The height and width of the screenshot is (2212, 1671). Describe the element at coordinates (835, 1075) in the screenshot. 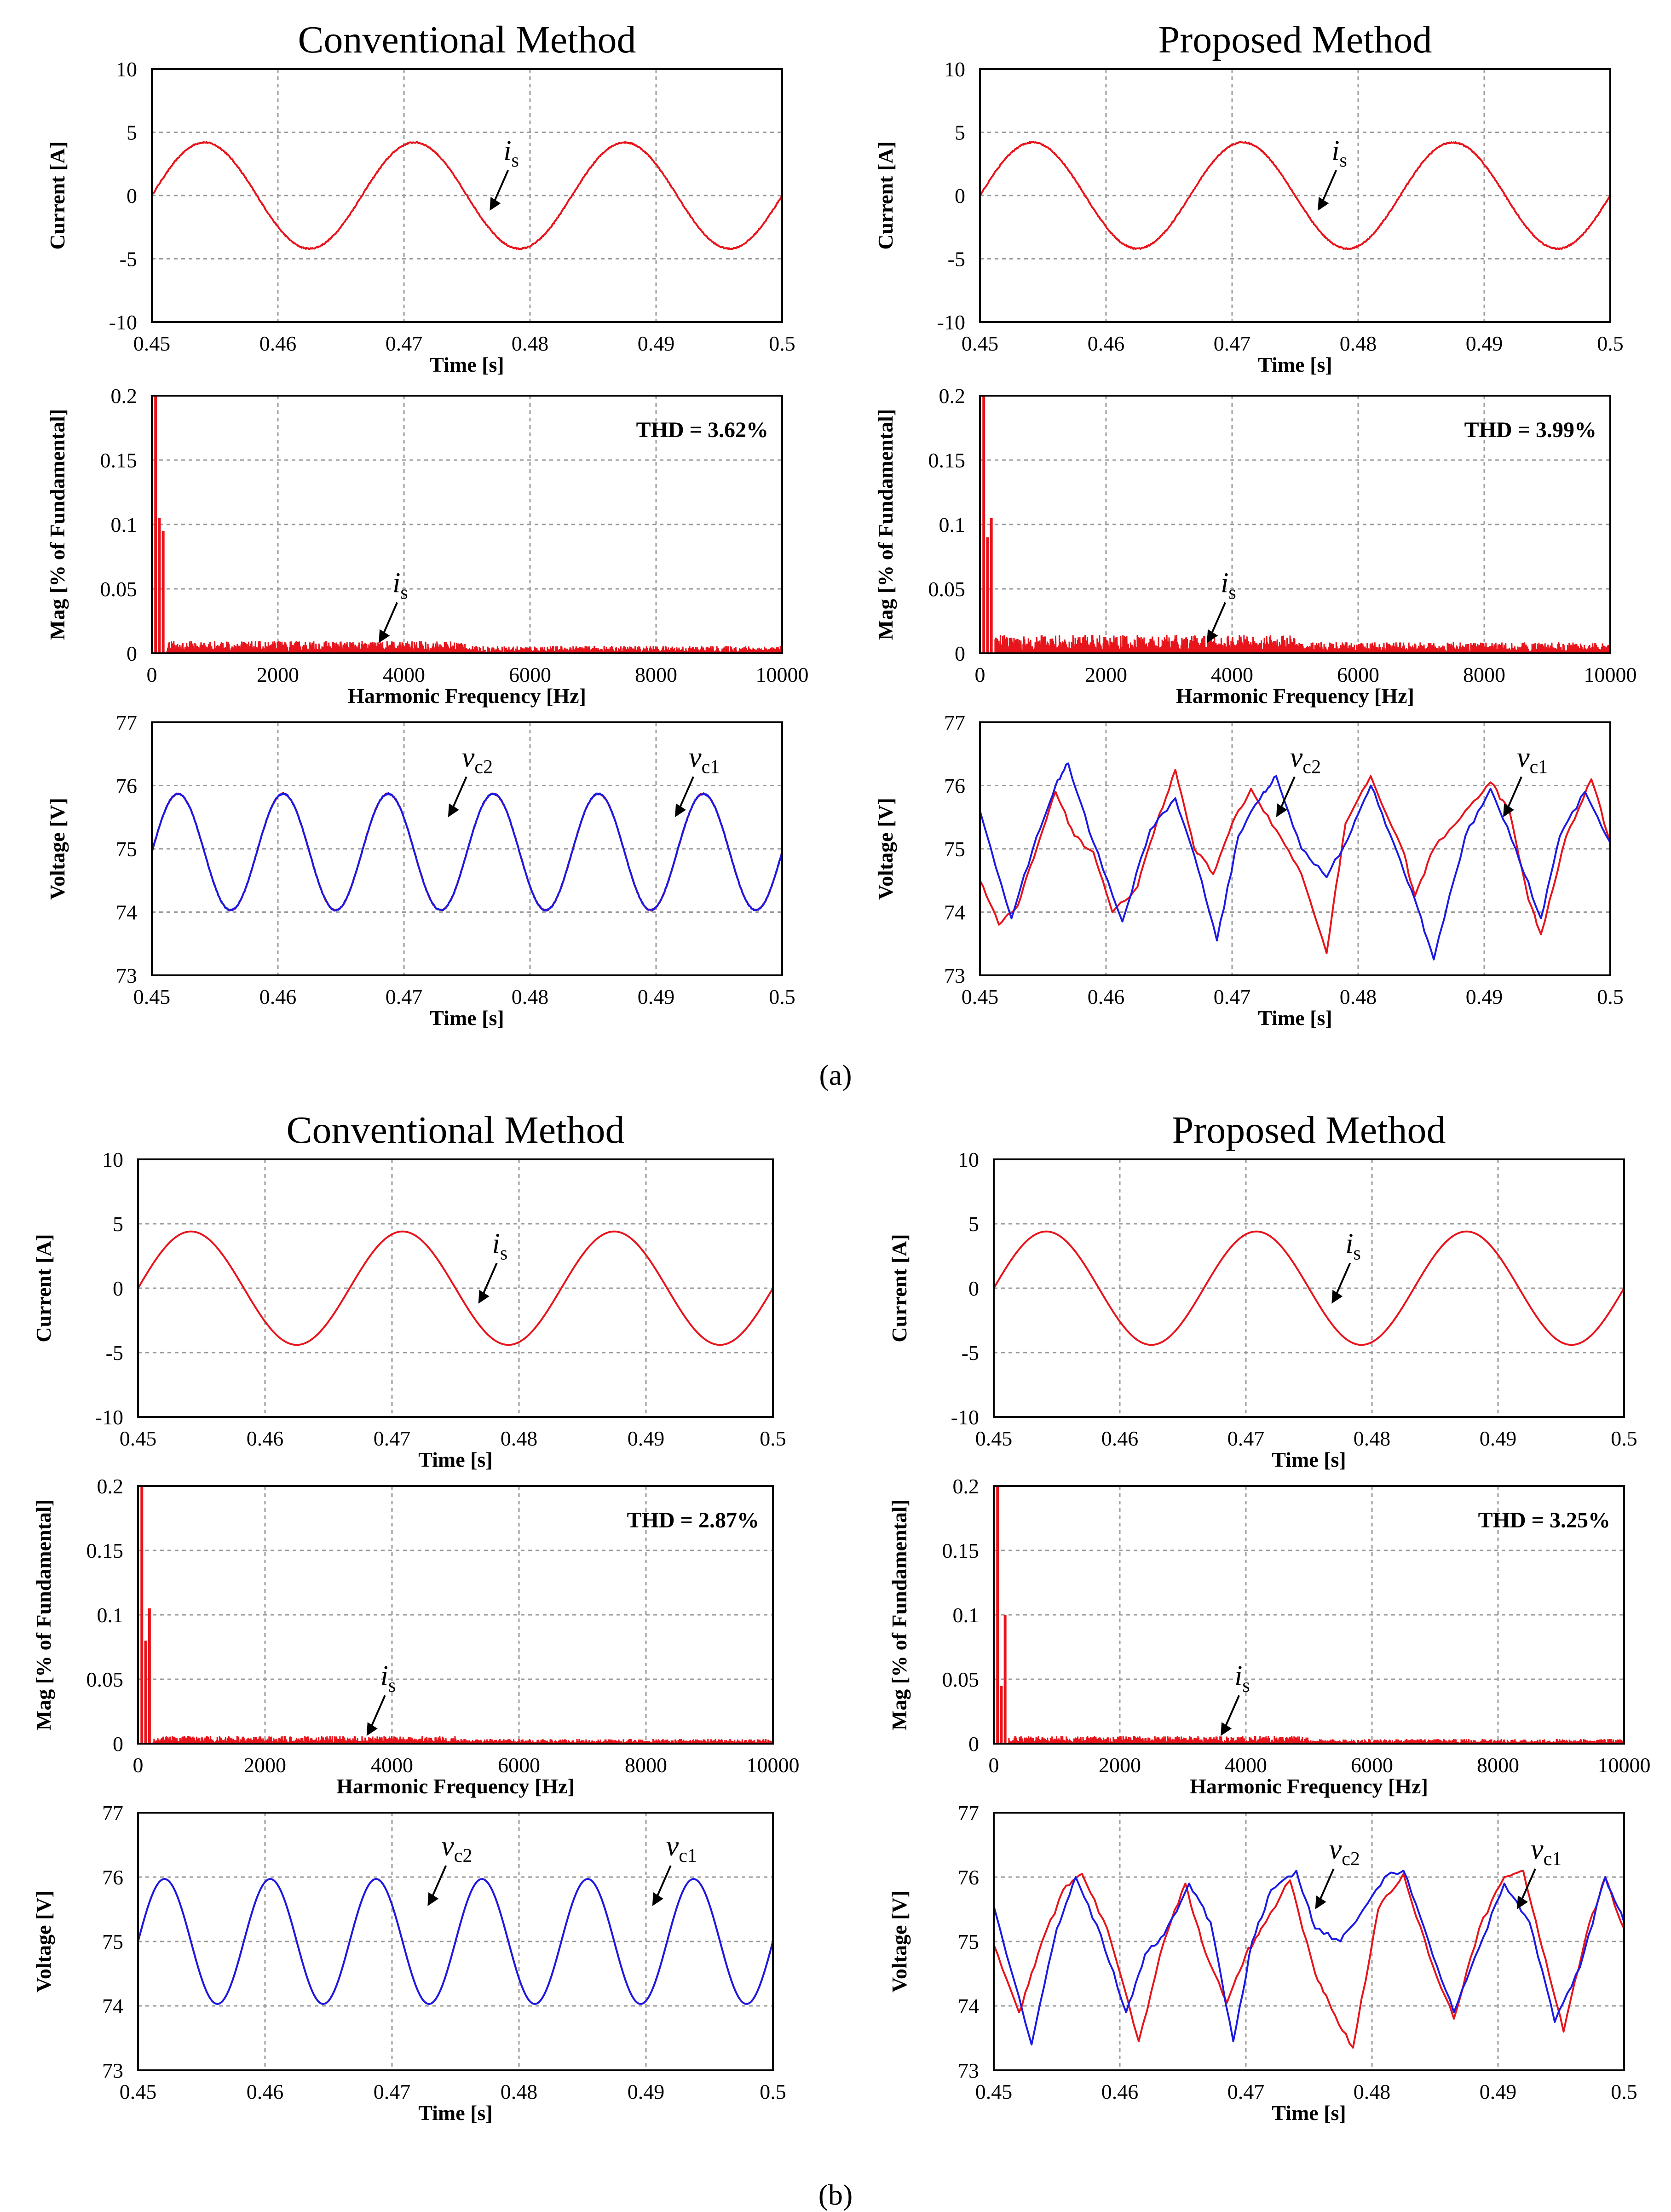

I see `figure-label-a: (a)` at that location.